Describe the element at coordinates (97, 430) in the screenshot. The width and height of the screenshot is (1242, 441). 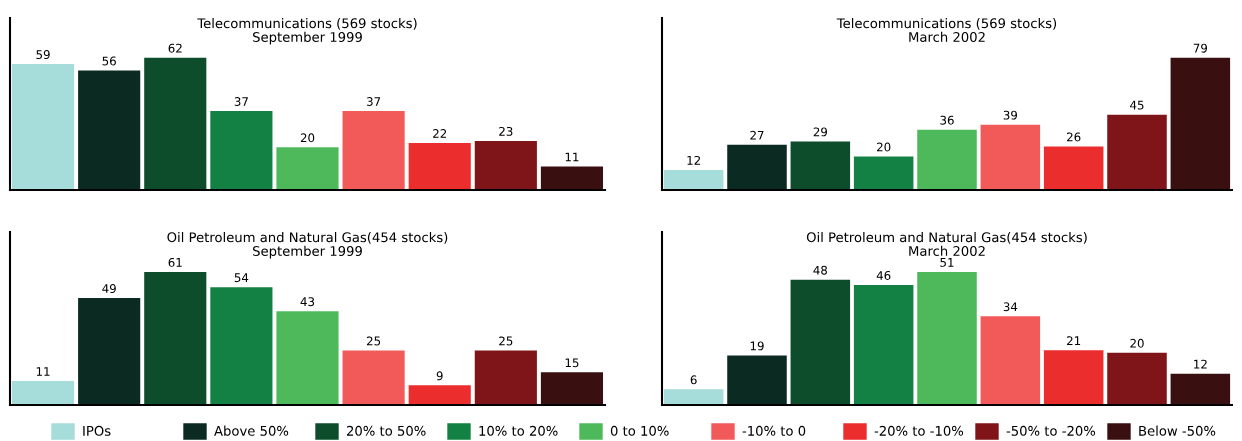
I see `legend-label: IPOs` at that location.